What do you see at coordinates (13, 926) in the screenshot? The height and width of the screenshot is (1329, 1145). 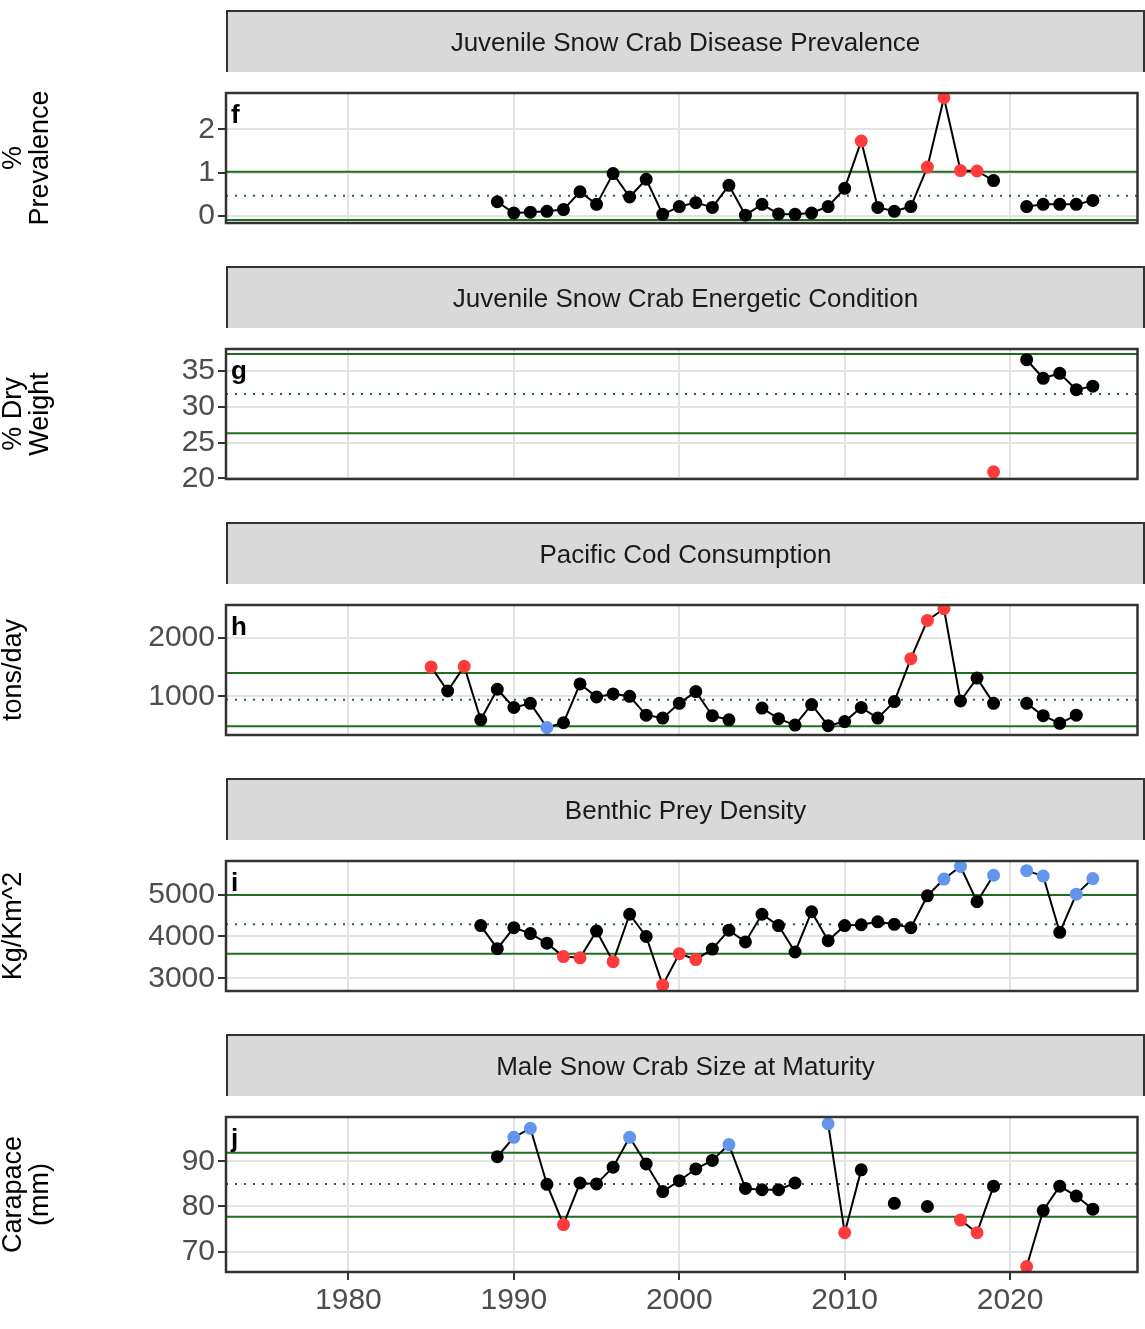 I see `y-axis-title: Kg/Km^2` at bounding box center [13, 926].